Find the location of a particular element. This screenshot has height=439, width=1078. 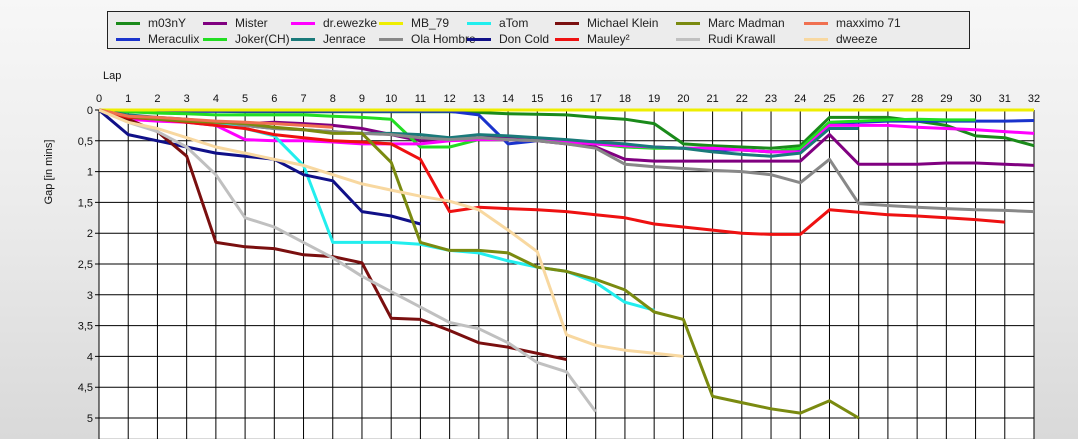

legend-item: dr.ewezke is located at coordinates (334, 23).